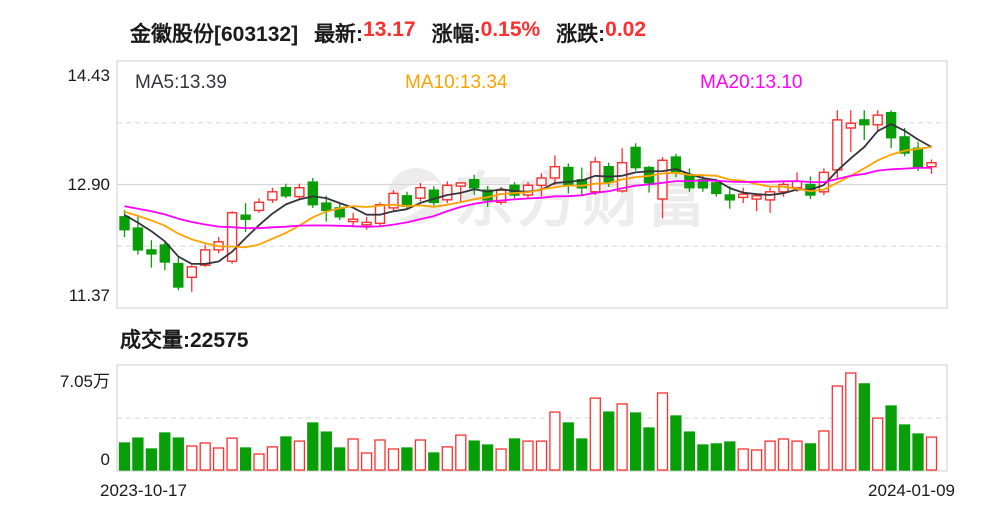 The width and height of the screenshot is (1000, 523). Describe the element at coordinates (581, 34) in the screenshot. I see `change-label: 涨跌:` at that location.